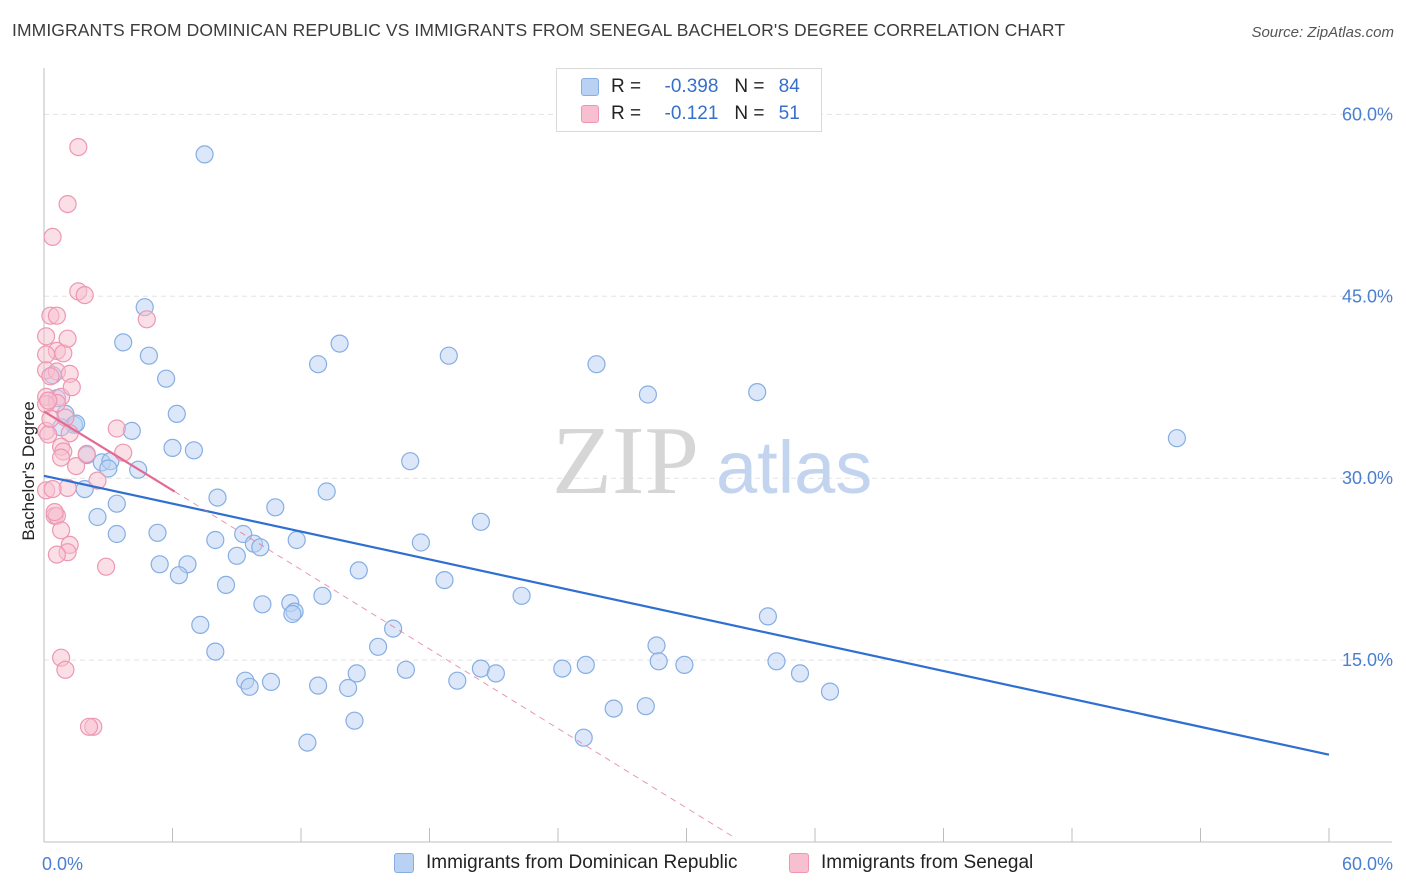 The width and height of the screenshot is (1406, 892). What do you see at coordinates (566, 863) in the screenshot?
I see `series-legend-dominican: Immigrants from Dominican Republic` at bounding box center [566, 863].